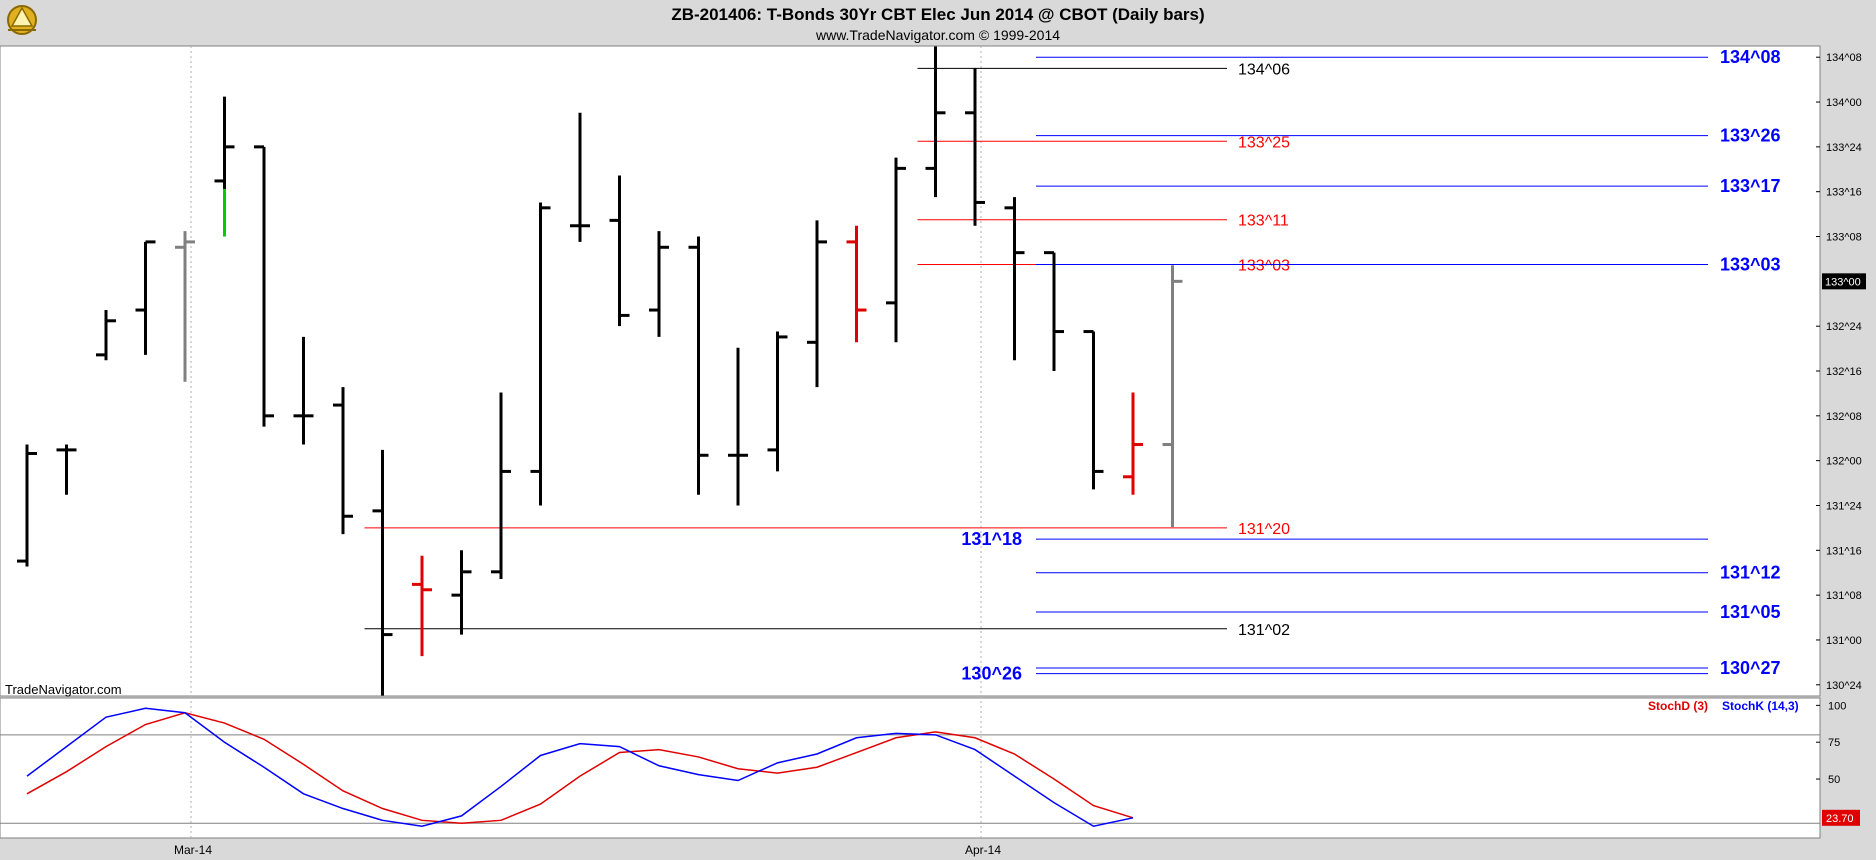  What do you see at coordinates (1844, 327) in the screenshot?
I see `y-tick-label: 132^24` at bounding box center [1844, 327].